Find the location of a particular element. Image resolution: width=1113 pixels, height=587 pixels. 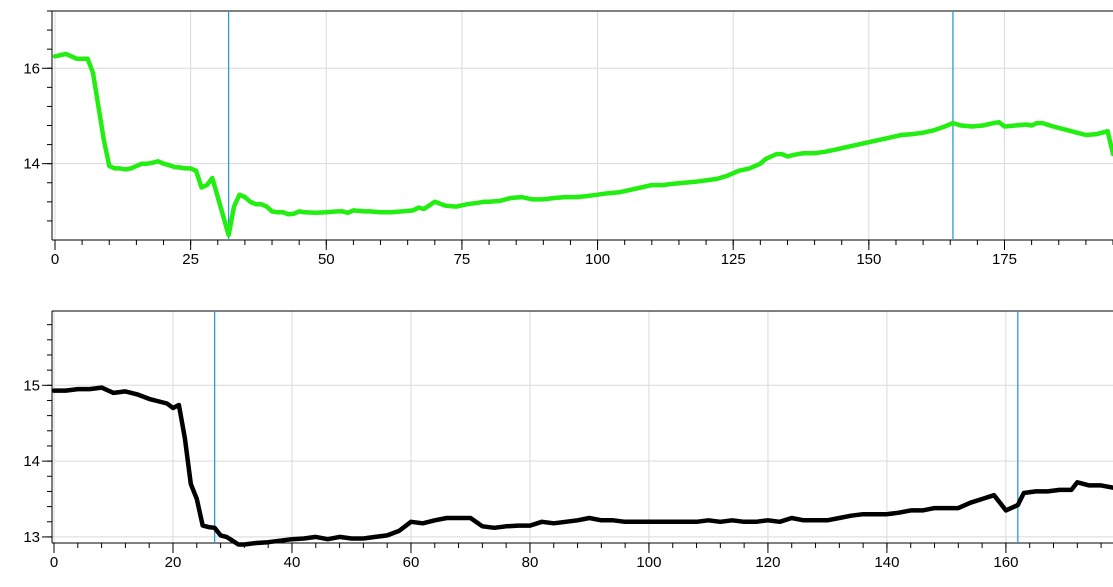

x-tick-label: 25 is located at coordinates (190, 259).